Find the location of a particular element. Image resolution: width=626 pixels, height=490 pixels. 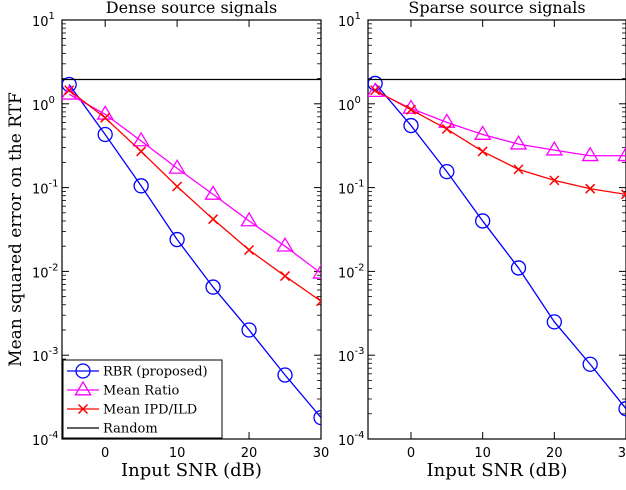

legend-entry-rbr-proposed-label: RBR (proposed) is located at coordinates (155, 372).